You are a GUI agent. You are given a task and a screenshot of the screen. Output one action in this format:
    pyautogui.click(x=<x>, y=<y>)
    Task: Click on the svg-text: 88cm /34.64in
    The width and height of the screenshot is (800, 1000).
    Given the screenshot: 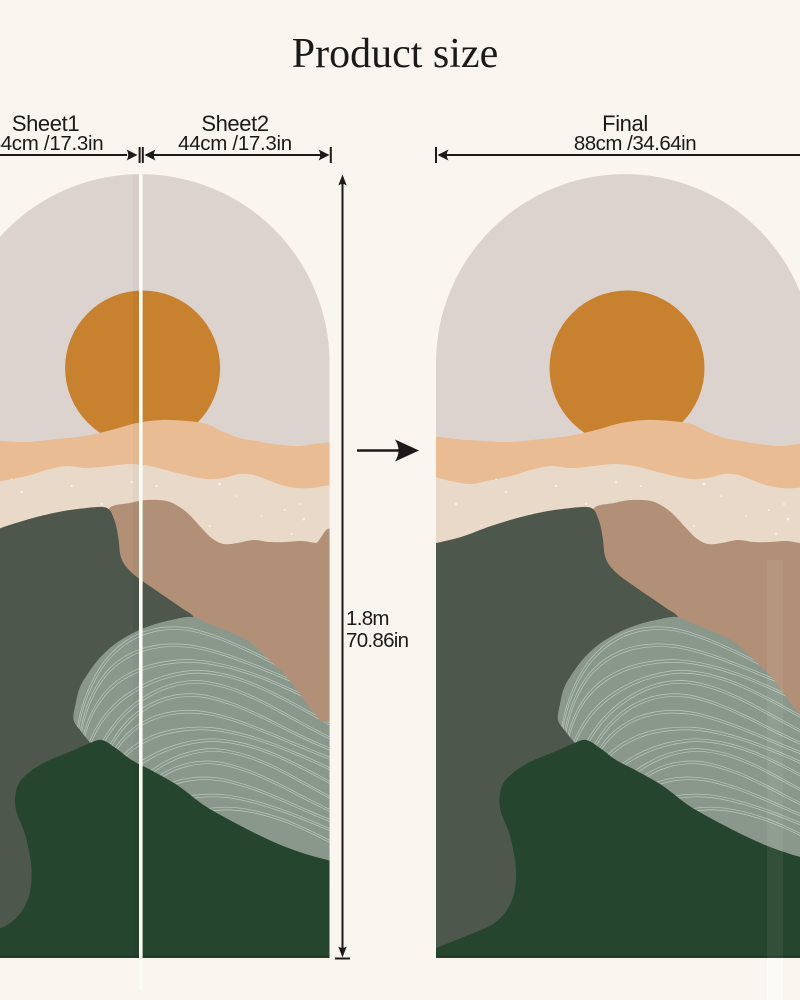 What is the action you would take?
    pyautogui.click(x=635, y=143)
    